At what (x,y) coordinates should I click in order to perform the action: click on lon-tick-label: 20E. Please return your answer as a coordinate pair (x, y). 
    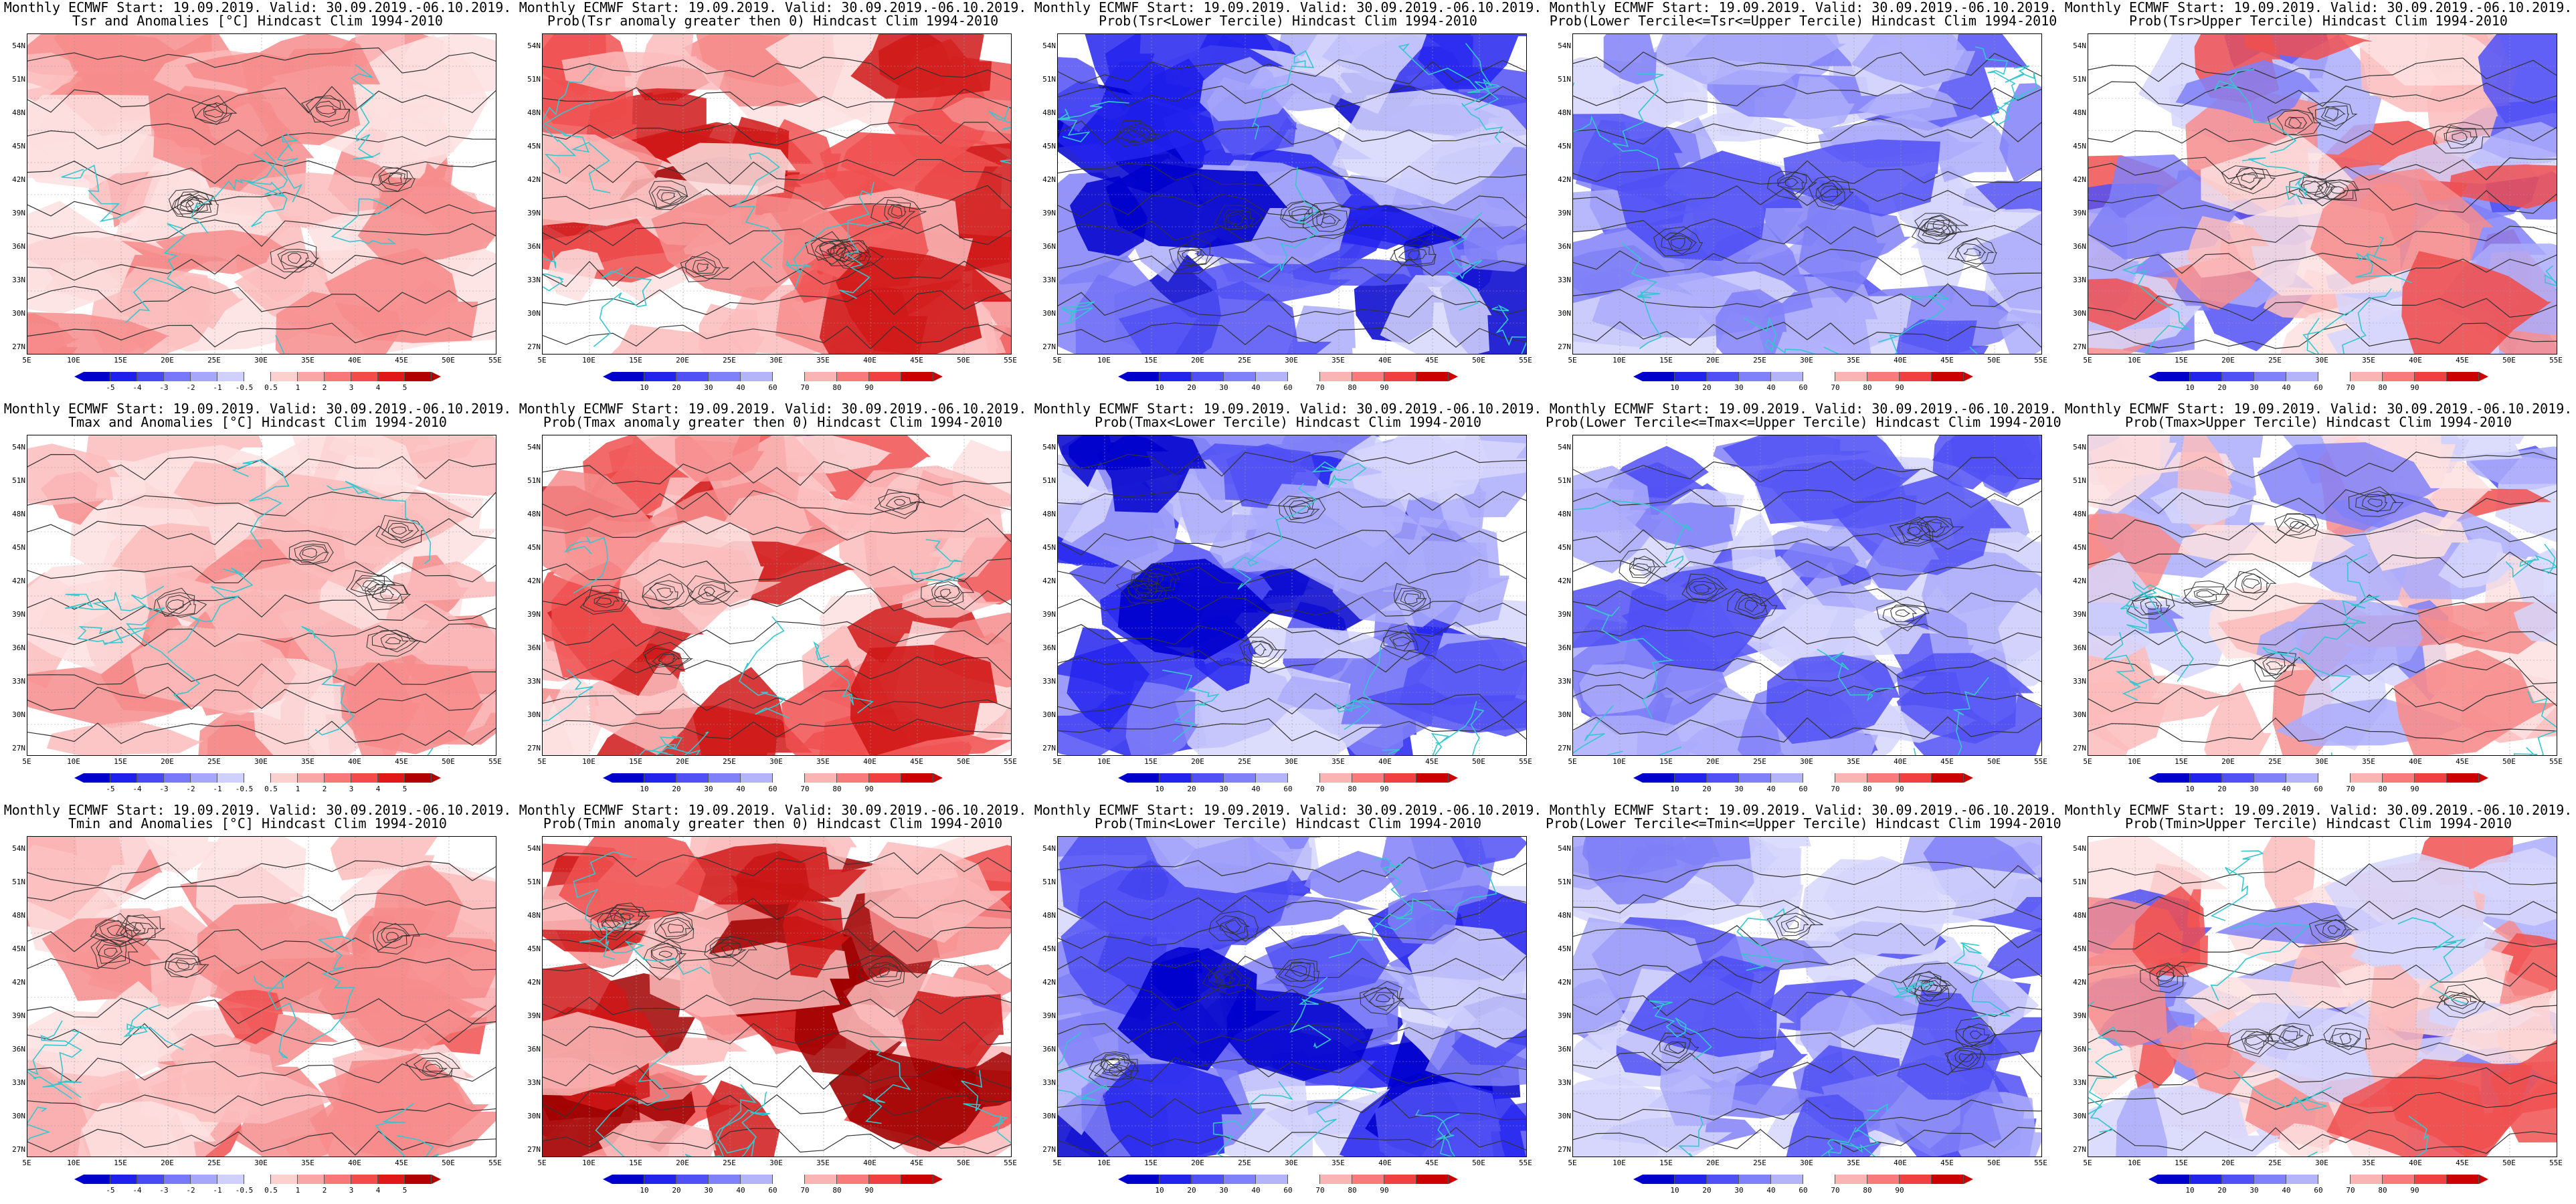
    Looking at the image, I should click on (167, 360).